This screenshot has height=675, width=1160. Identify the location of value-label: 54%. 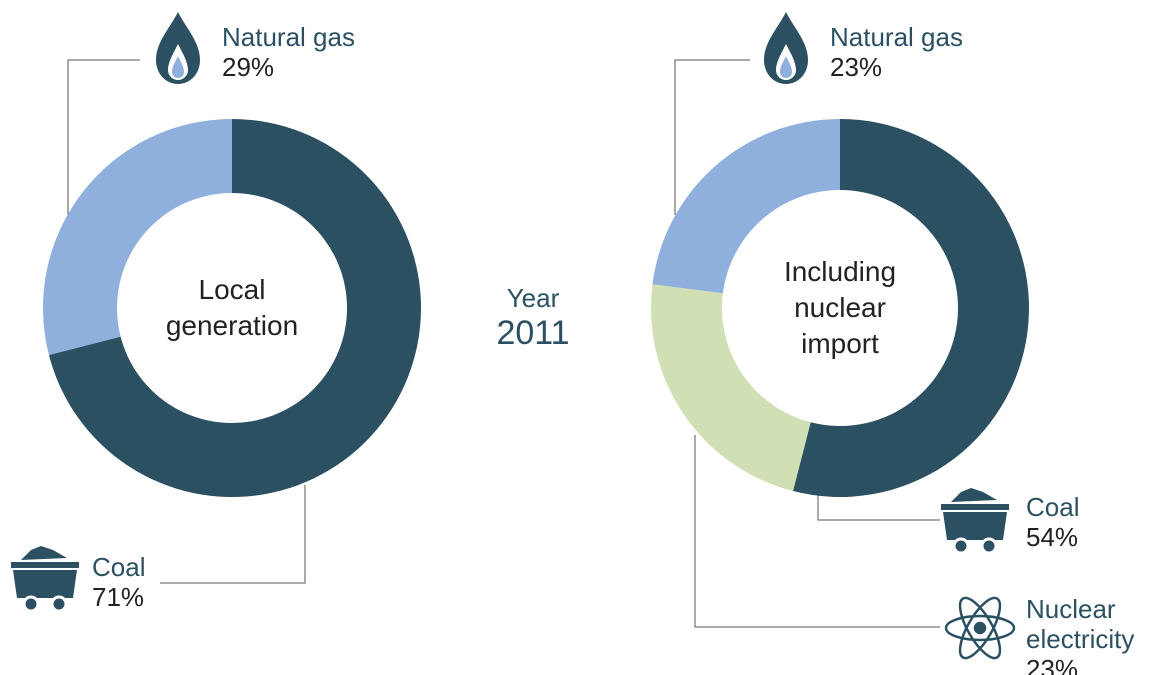
(1052, 537).